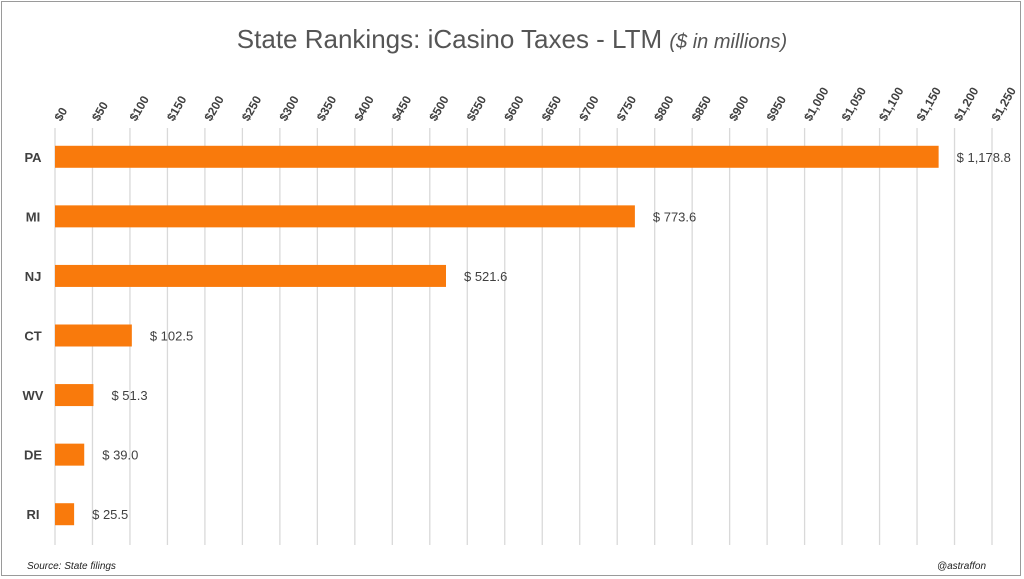 This screenshot has height=579, width=1024. Describe the element at coordinates (777, 108) in the screenshot. I see `x-tick-label: $950` at that location.